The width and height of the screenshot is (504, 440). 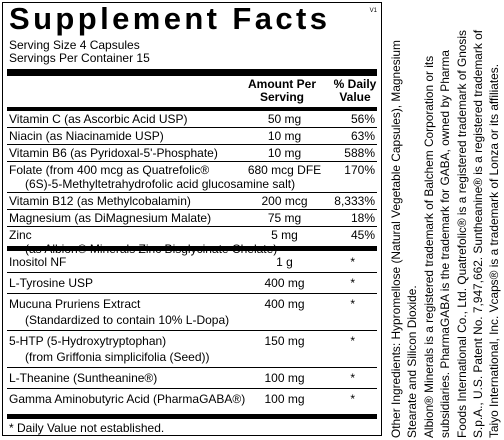 I want to click on nutrient-name: Vitamin B12 (as Methylcobalamin), so click(x=100, y=201).